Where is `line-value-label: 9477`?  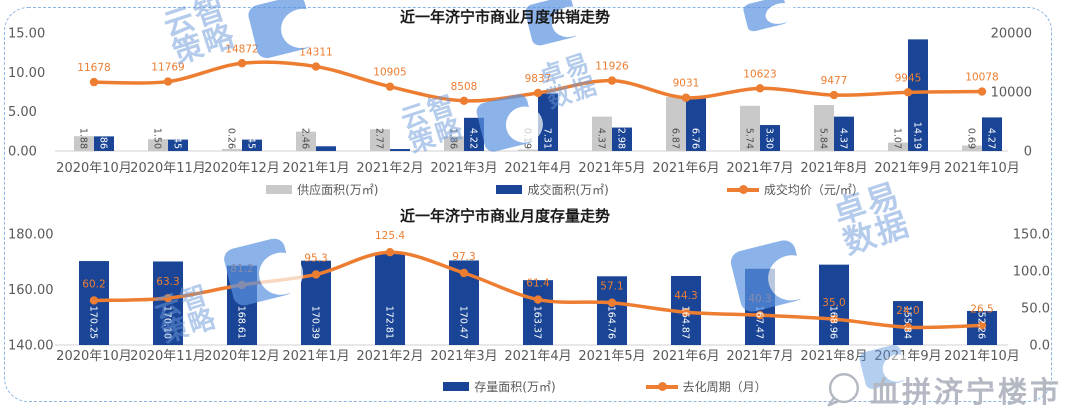
line-value-label: 9477 is located at coordinates (834, 81).